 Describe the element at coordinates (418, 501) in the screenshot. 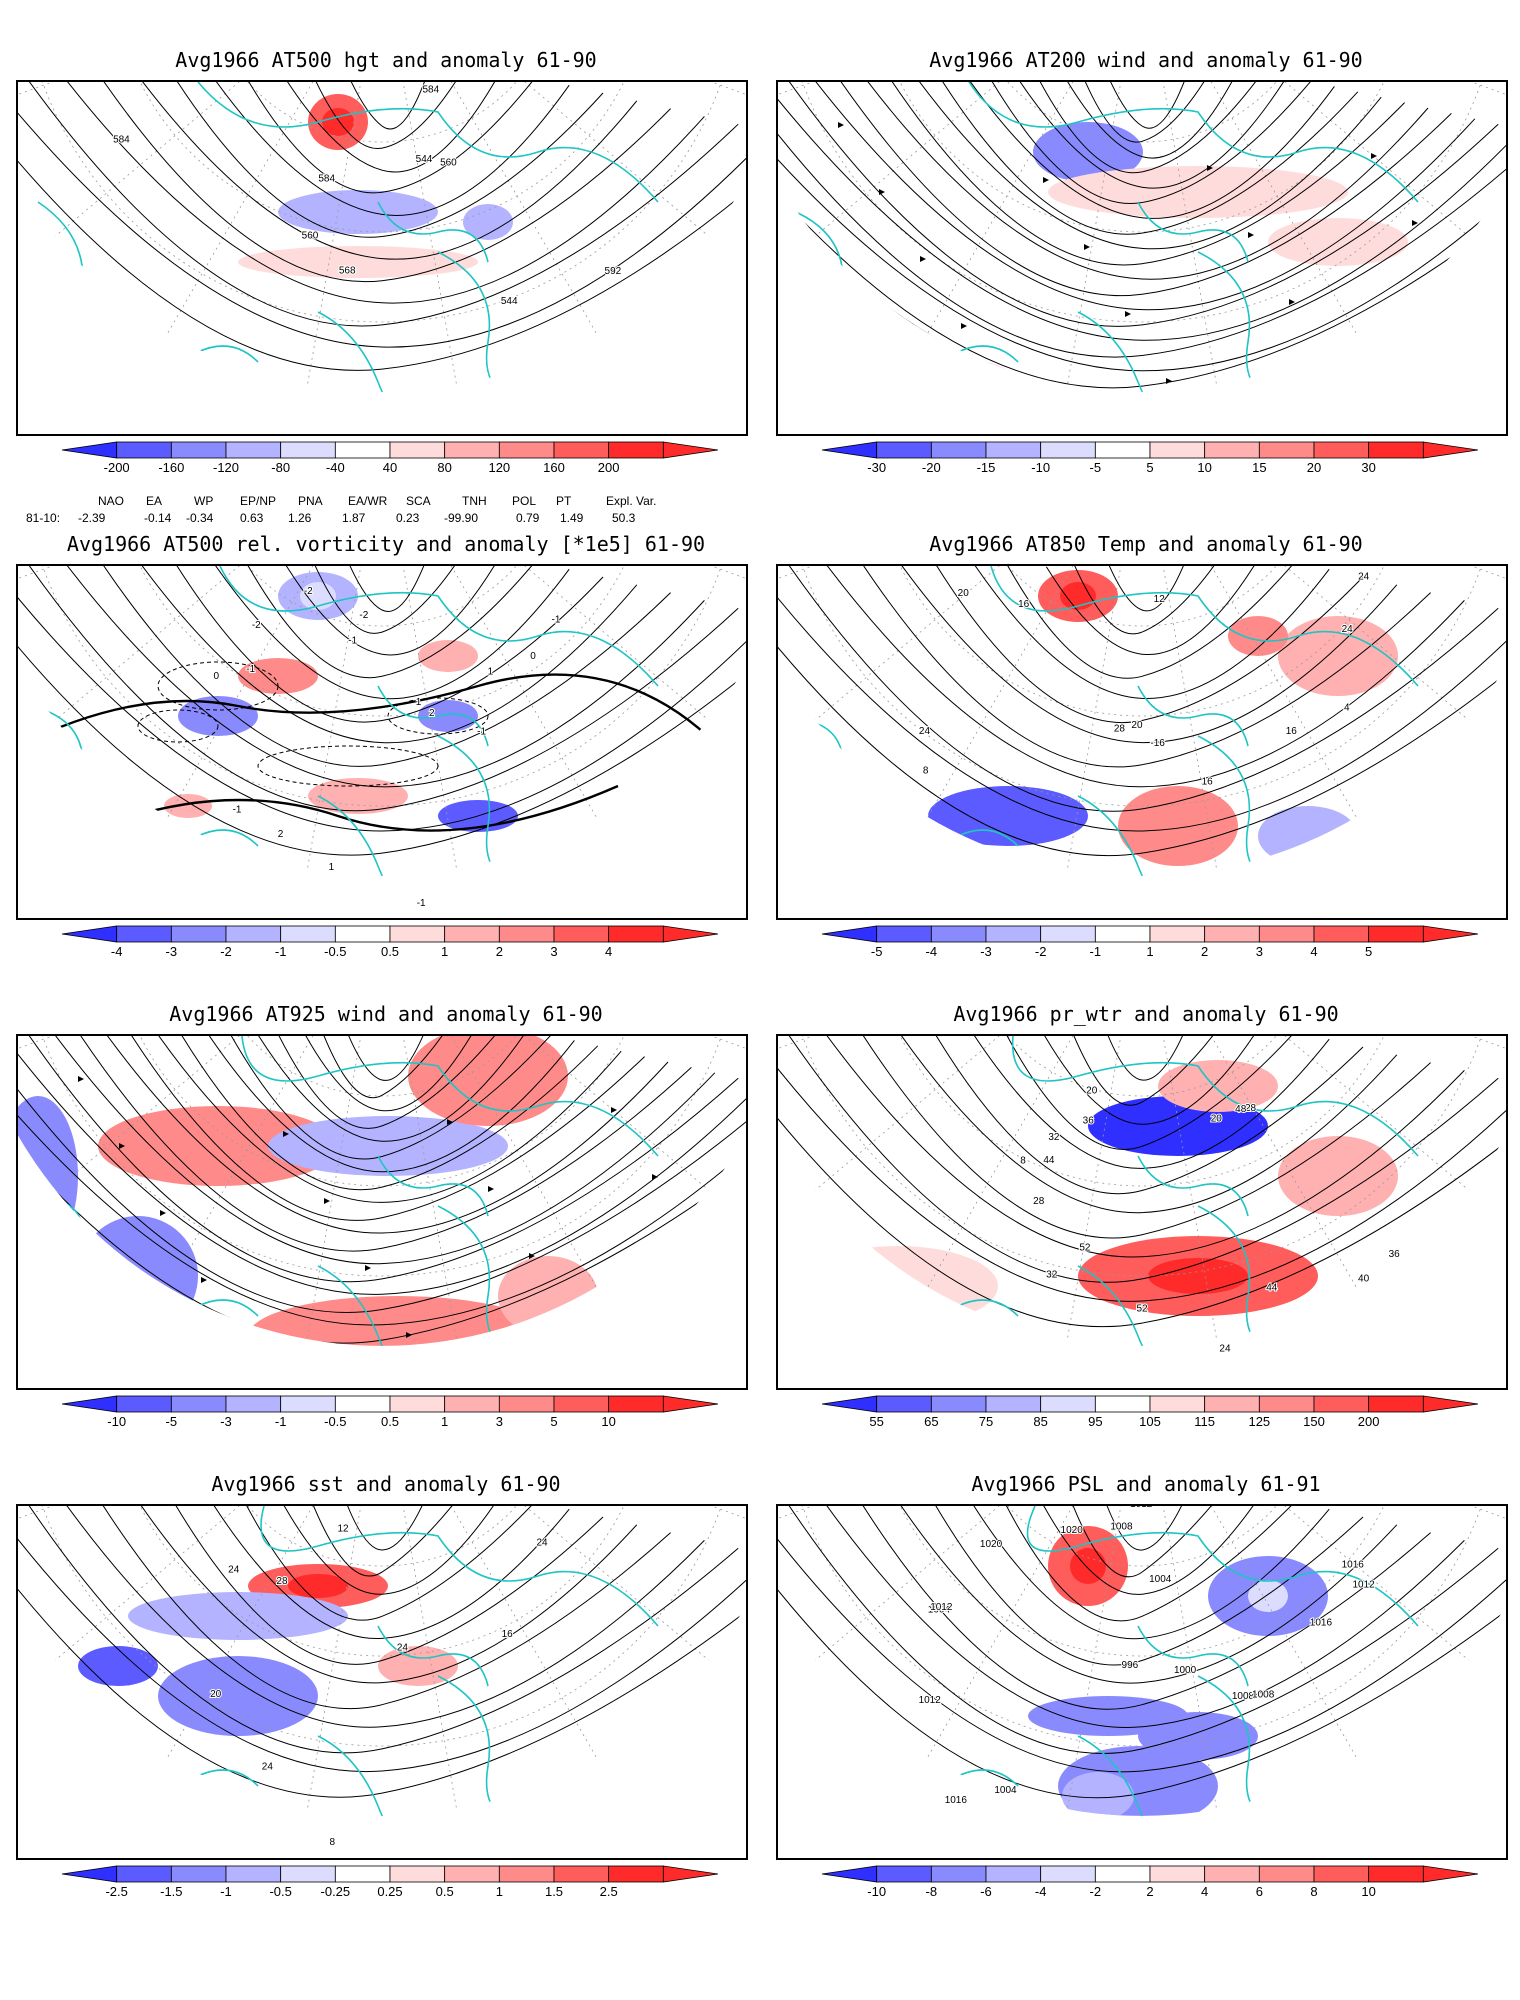

I see `index-header: SCA` at that location.